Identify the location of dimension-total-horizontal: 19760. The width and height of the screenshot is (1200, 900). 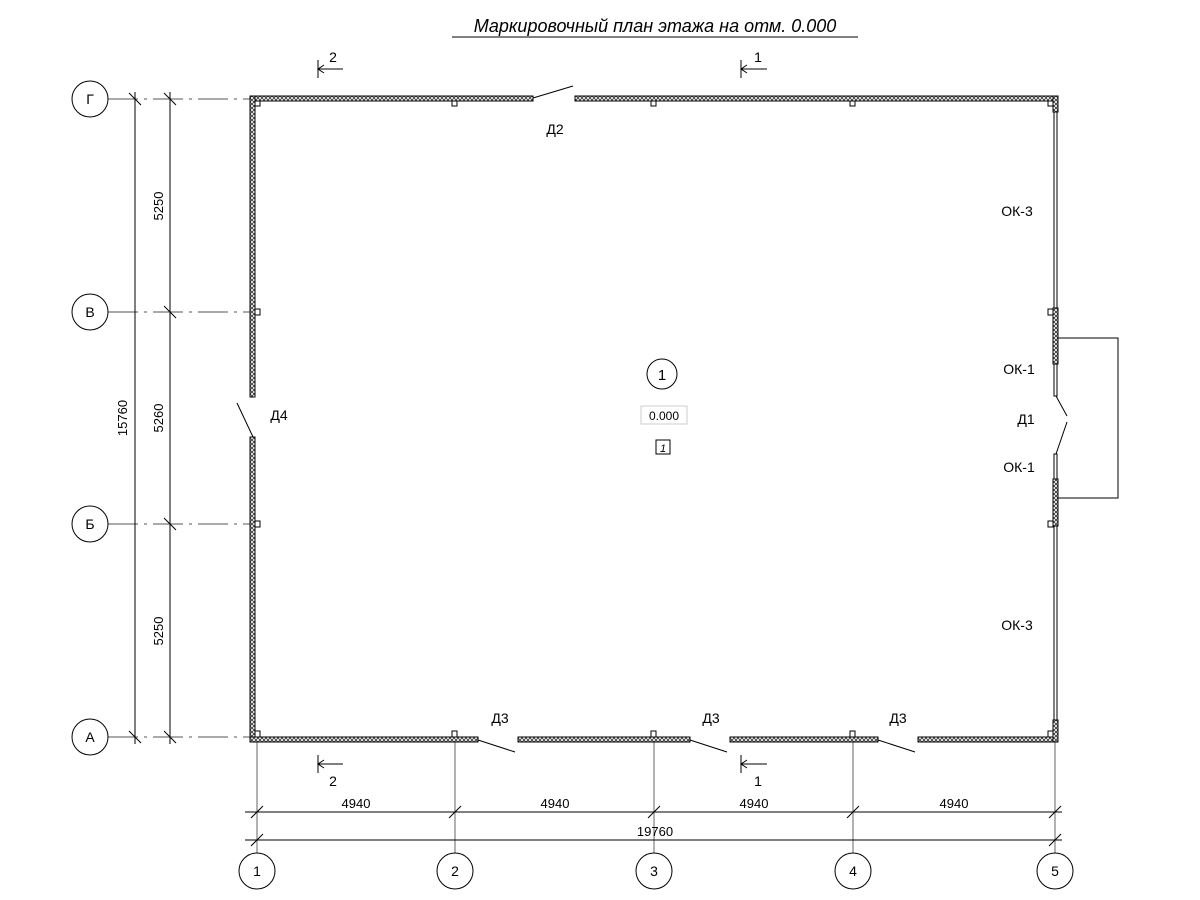
(655, 831).